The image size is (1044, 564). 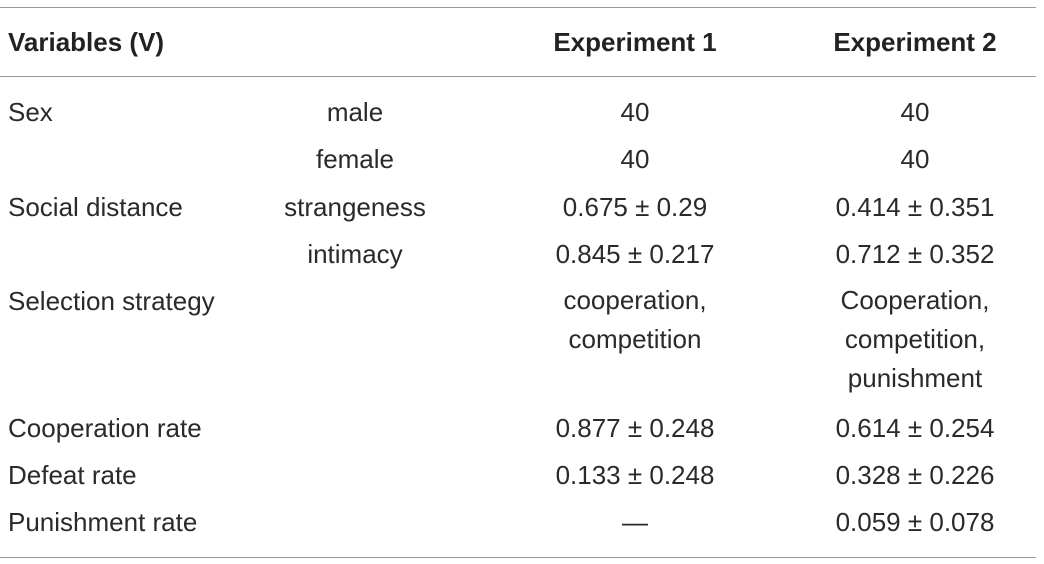 I want to click on exp2-strategy-line-2: competition,, so click(x=915, y=339).